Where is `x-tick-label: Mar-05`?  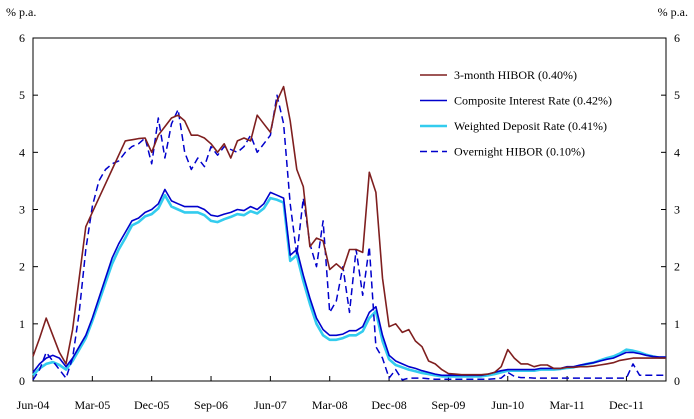 x-tick-label: Mar-05 is located at coordinates (92, 405).